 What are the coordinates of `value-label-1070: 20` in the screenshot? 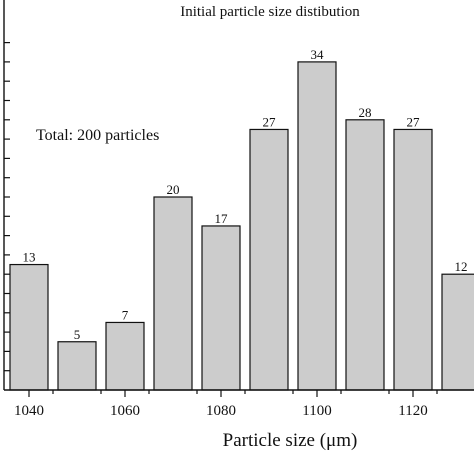 It's located at (173, 189).